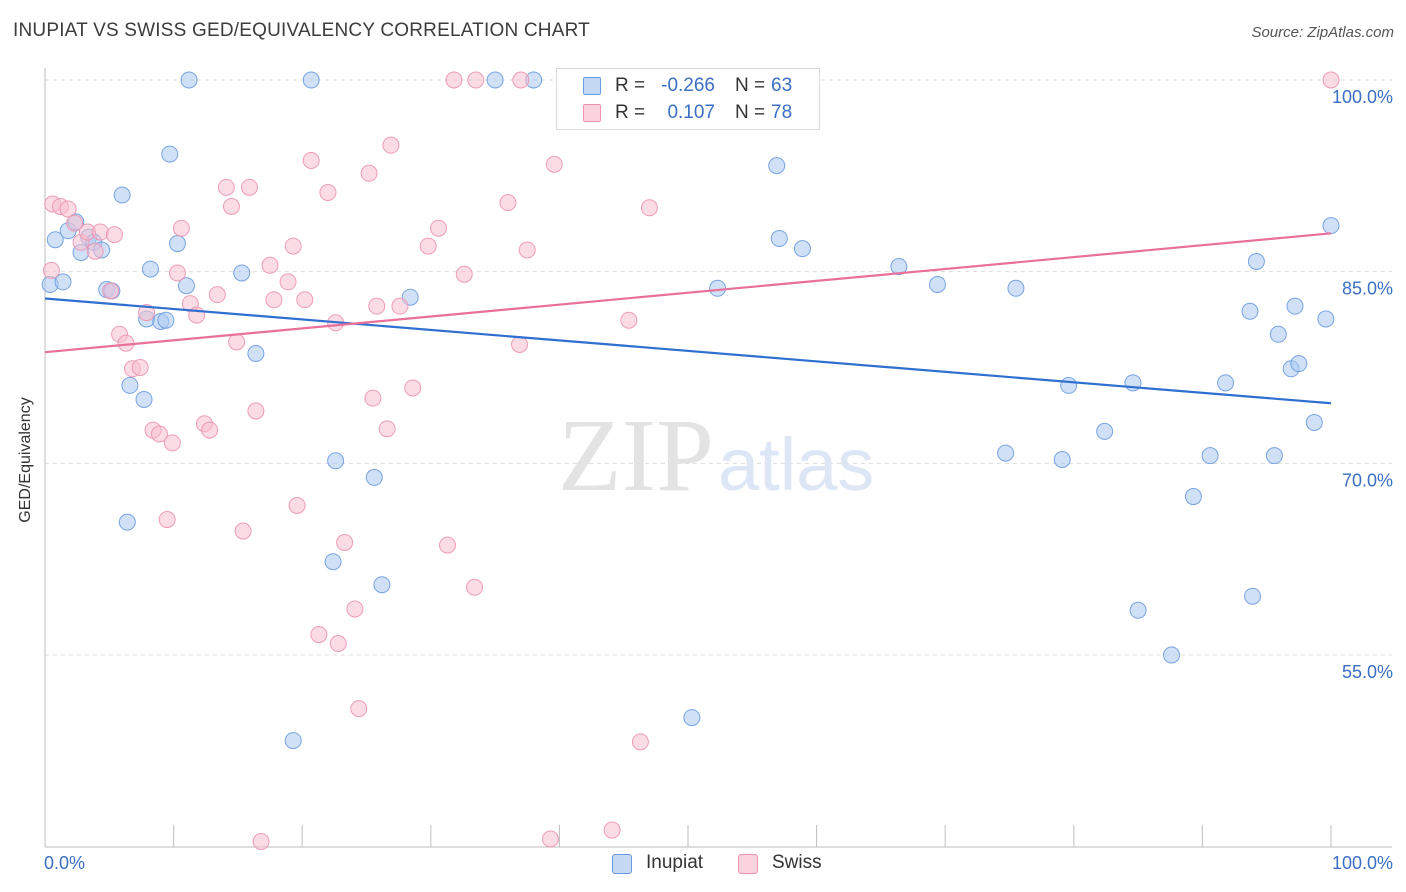 The height and width of the screenshot is (892, 1406). Describe the element at coordinates (675, 862) in the screenshot. I see `legend-label-inupiat: Inupiat` at that location.